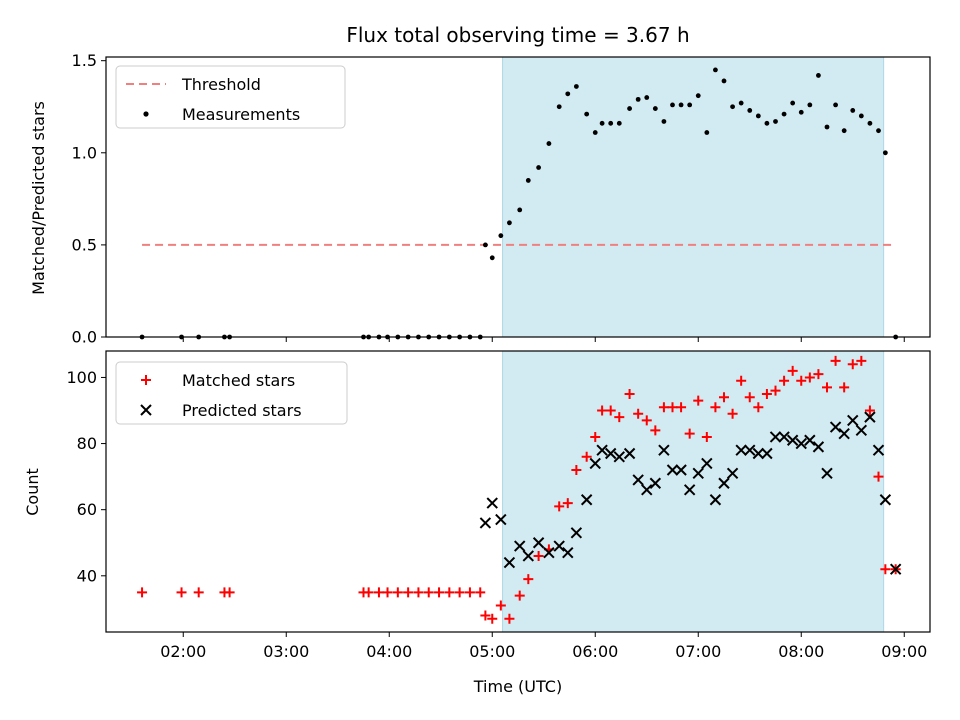 The width and height of the screenshot is (960, 720). What do you see at coordinates (81, 377) in the screenshot?
I see `bottom-y-tick-label: 100` at bounding box center [81, 377].